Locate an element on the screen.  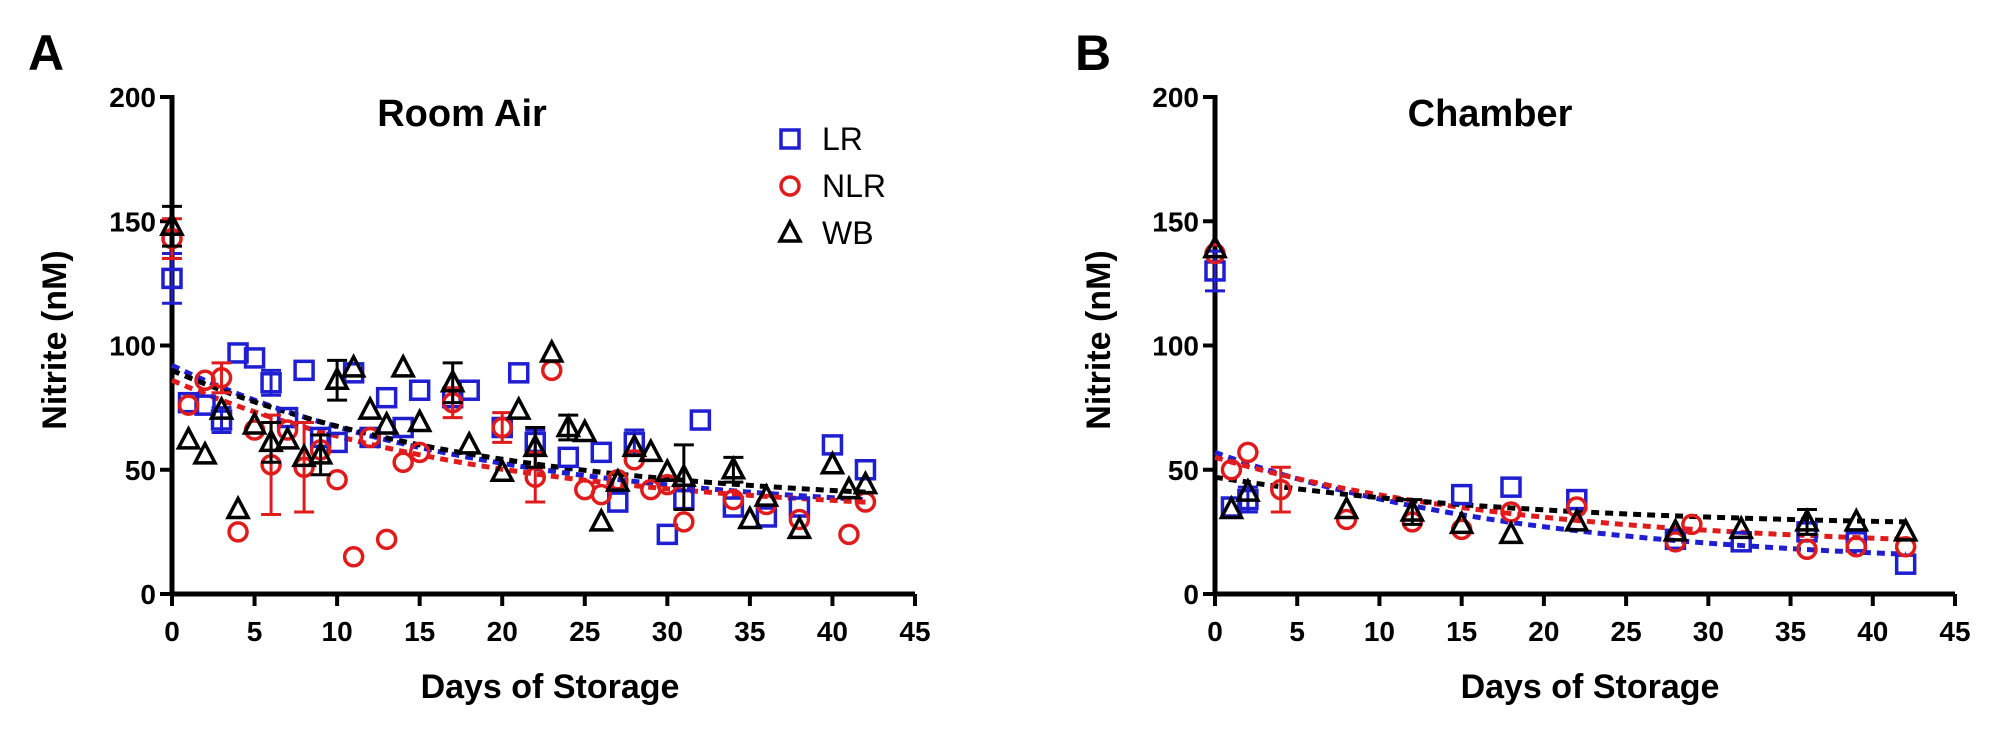
legend-label-wb: WB is located at coordinates (848, 233).